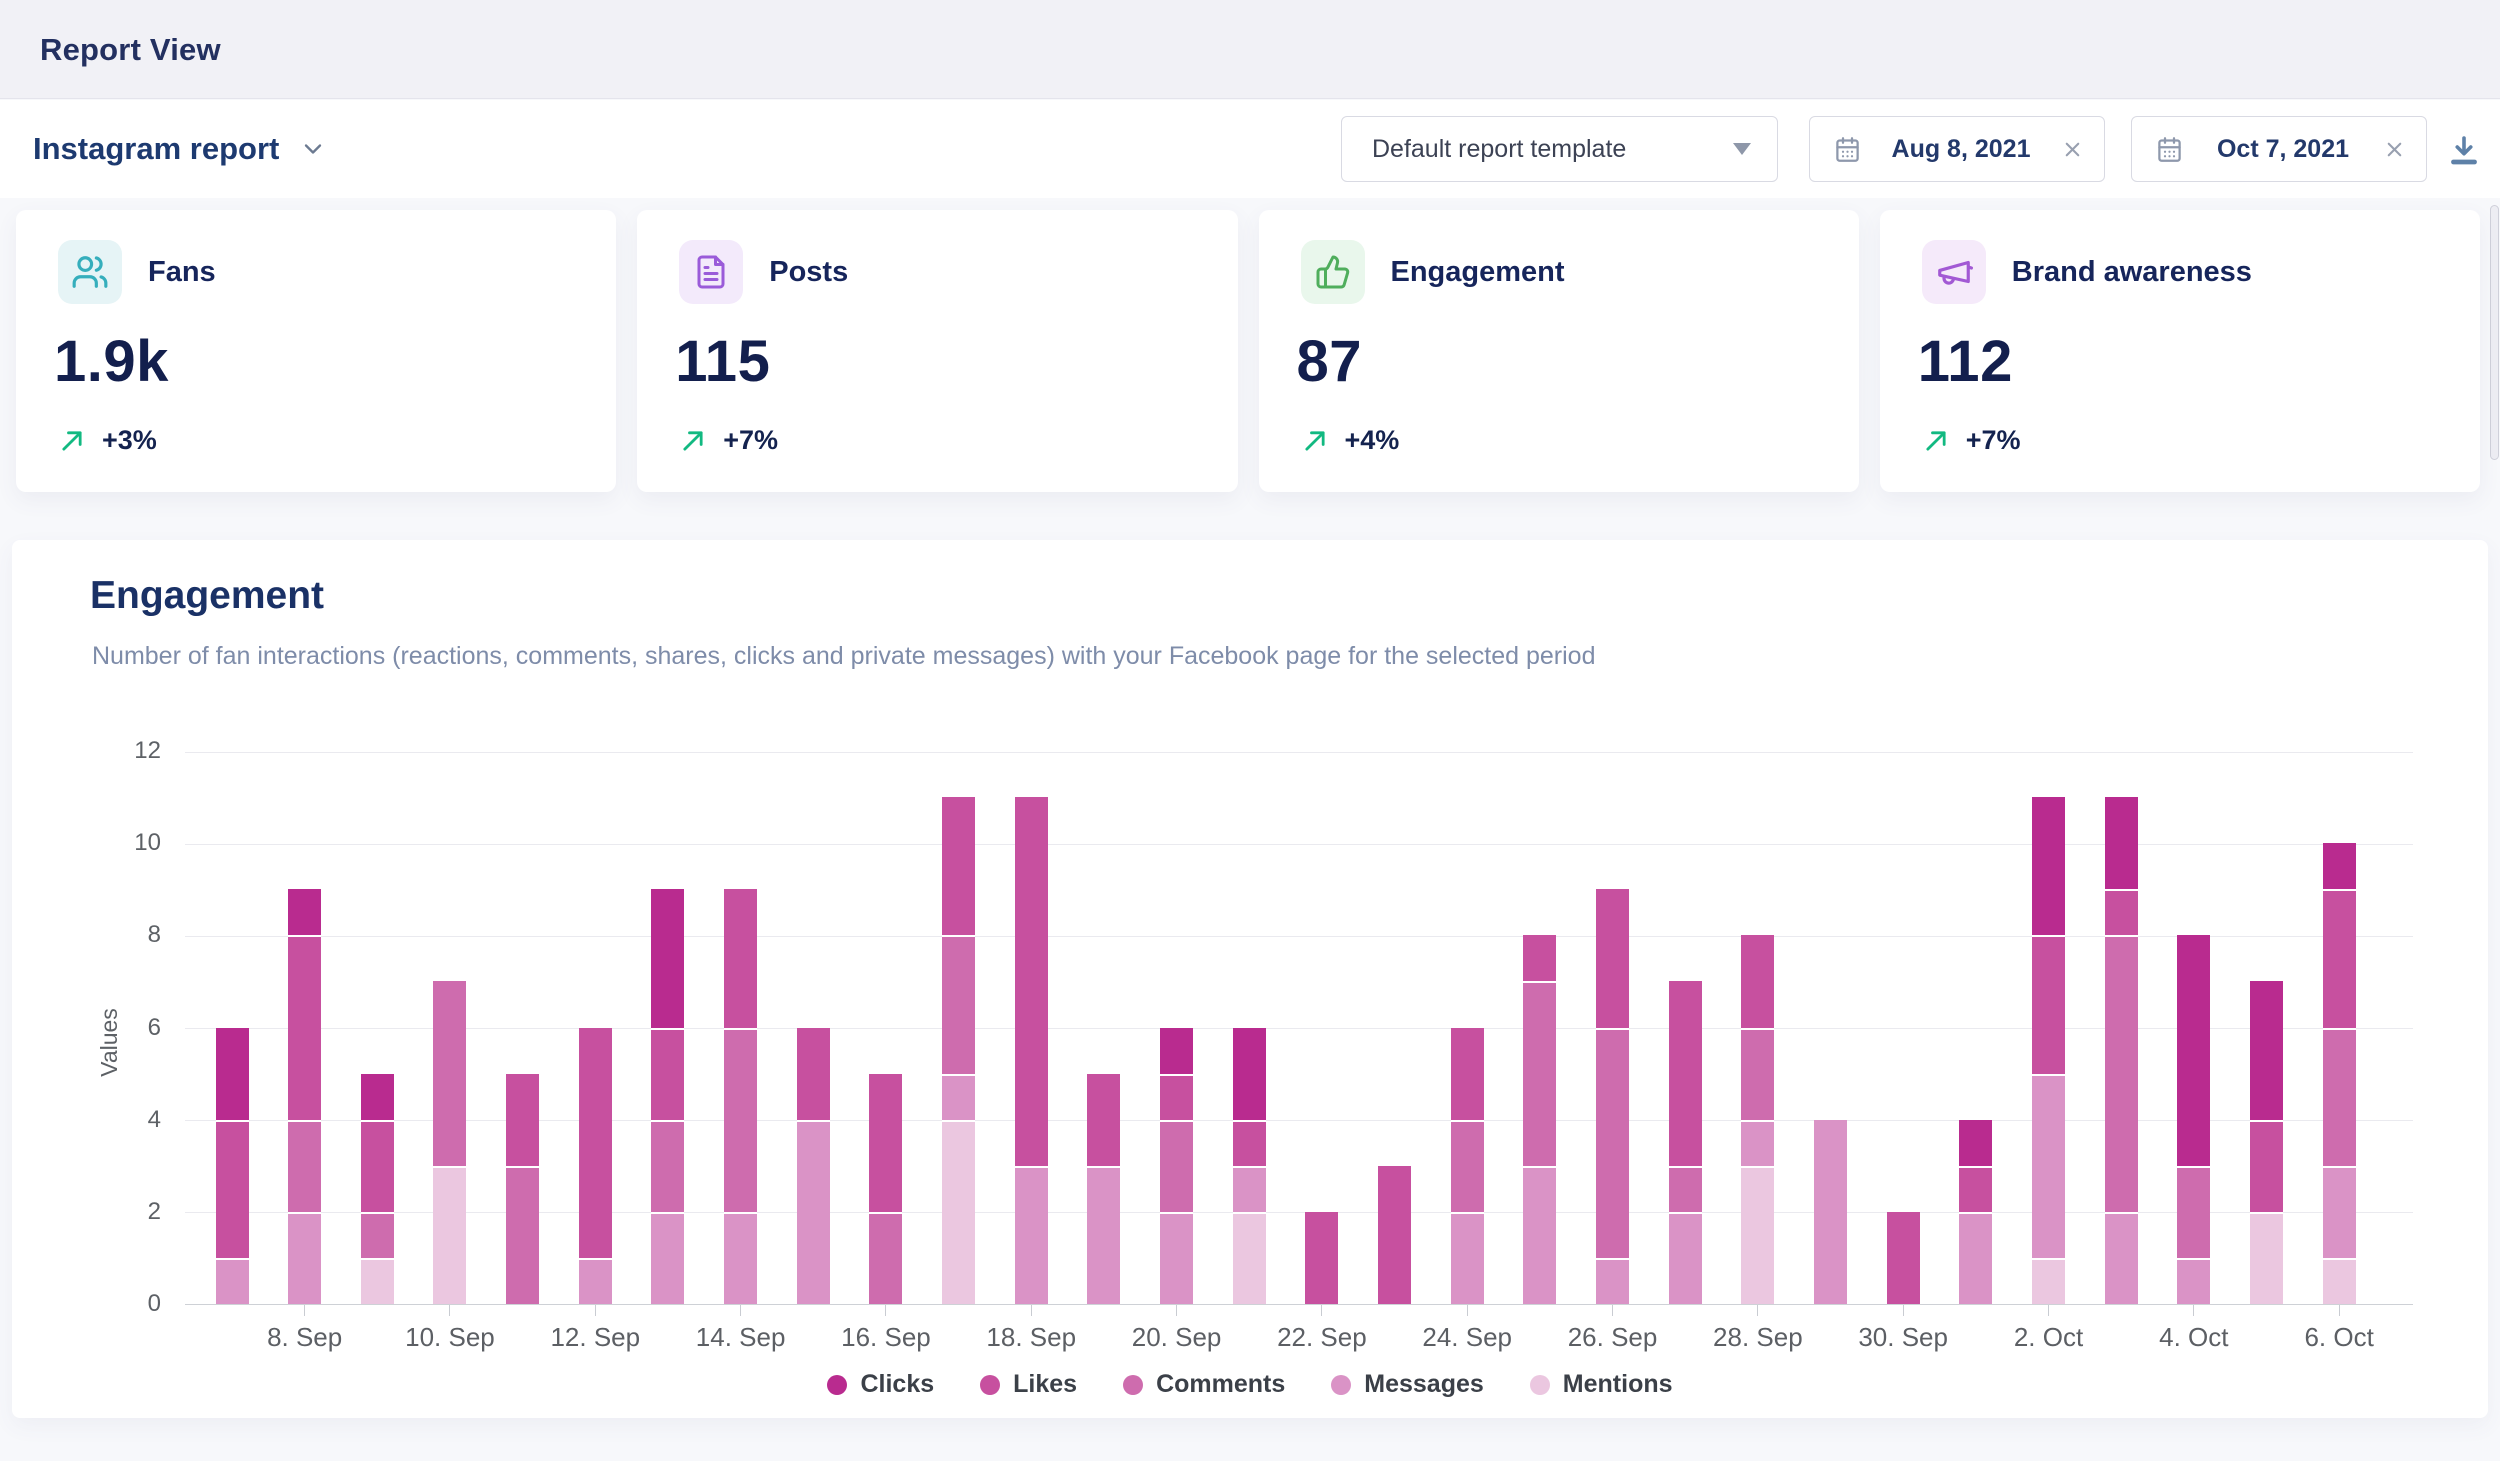  Describe the element at coordinates (2279, 149) in the screenshot. I see `date-to-input: Oct 7, 2021` at that location.